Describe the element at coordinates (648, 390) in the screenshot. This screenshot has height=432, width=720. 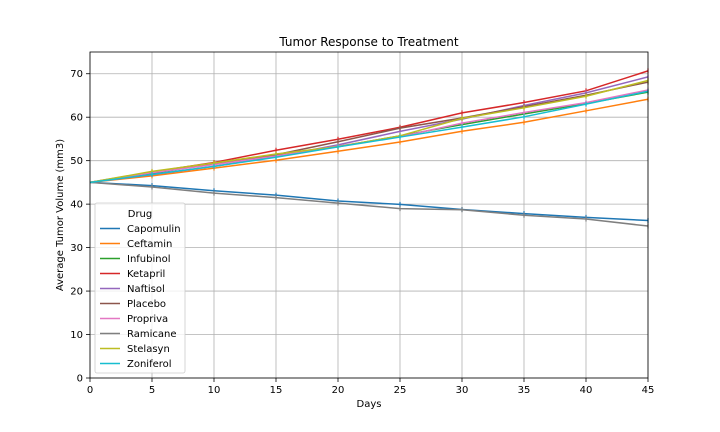
I see `x-tick-label: 45` at that location.